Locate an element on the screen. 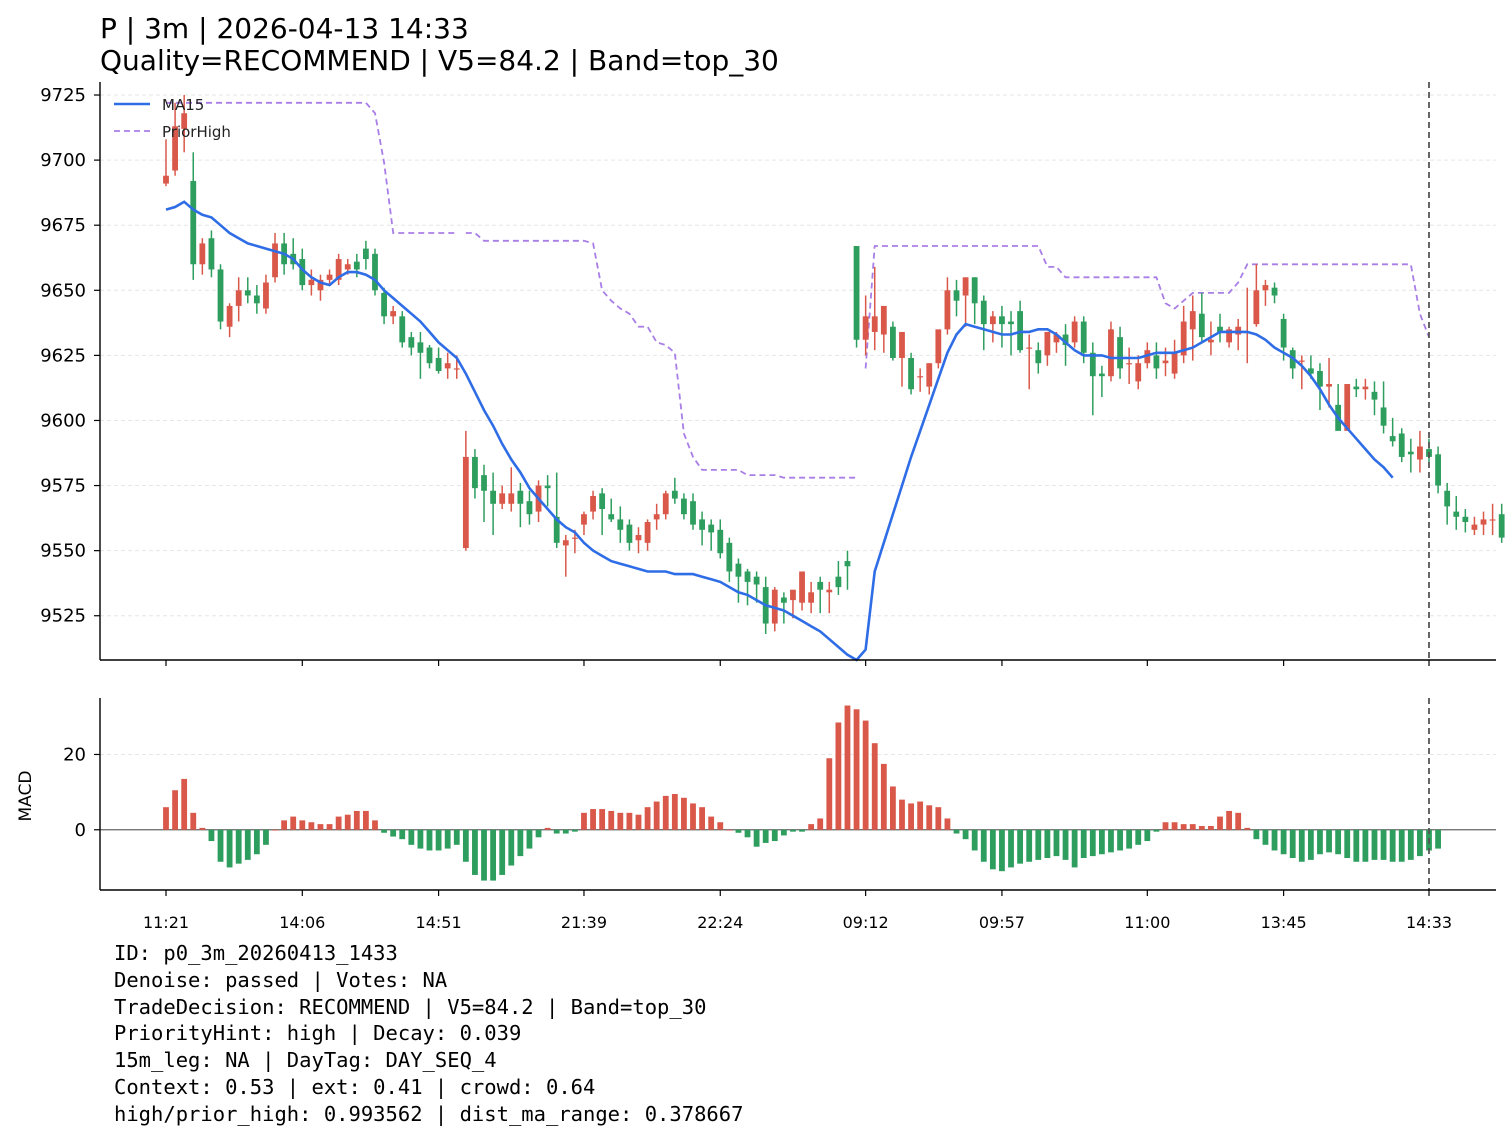 This screenshot has height=1143, width=1510. macd-ytick-label: 20 is located at coordinates (74, 754).